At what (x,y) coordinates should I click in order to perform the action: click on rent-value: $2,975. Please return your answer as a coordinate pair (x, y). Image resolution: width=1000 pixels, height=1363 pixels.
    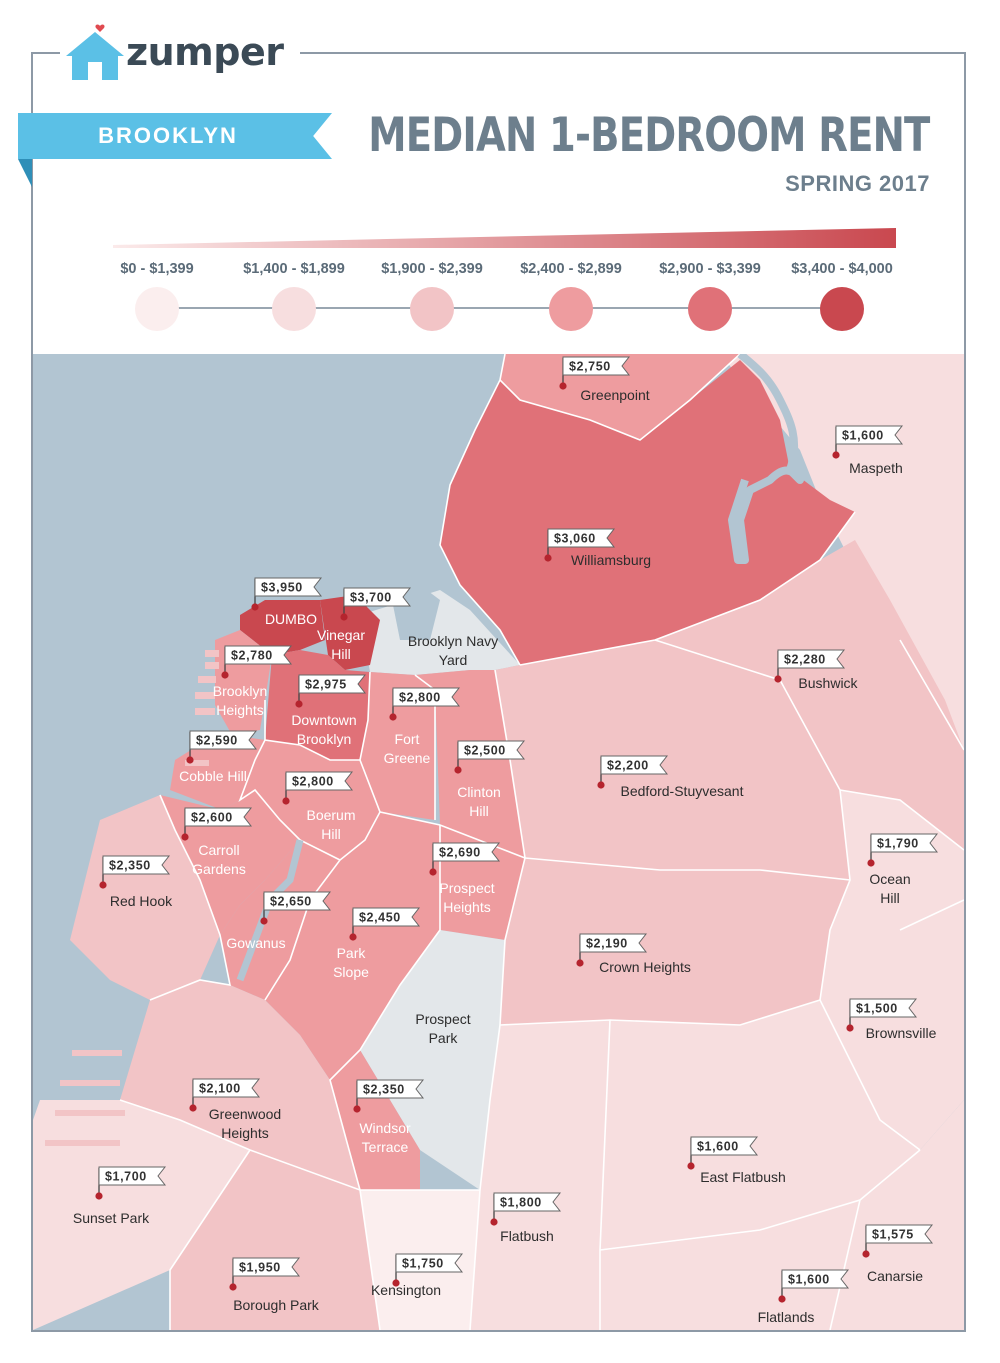
    Looking at the image, I should click on (326, 685).